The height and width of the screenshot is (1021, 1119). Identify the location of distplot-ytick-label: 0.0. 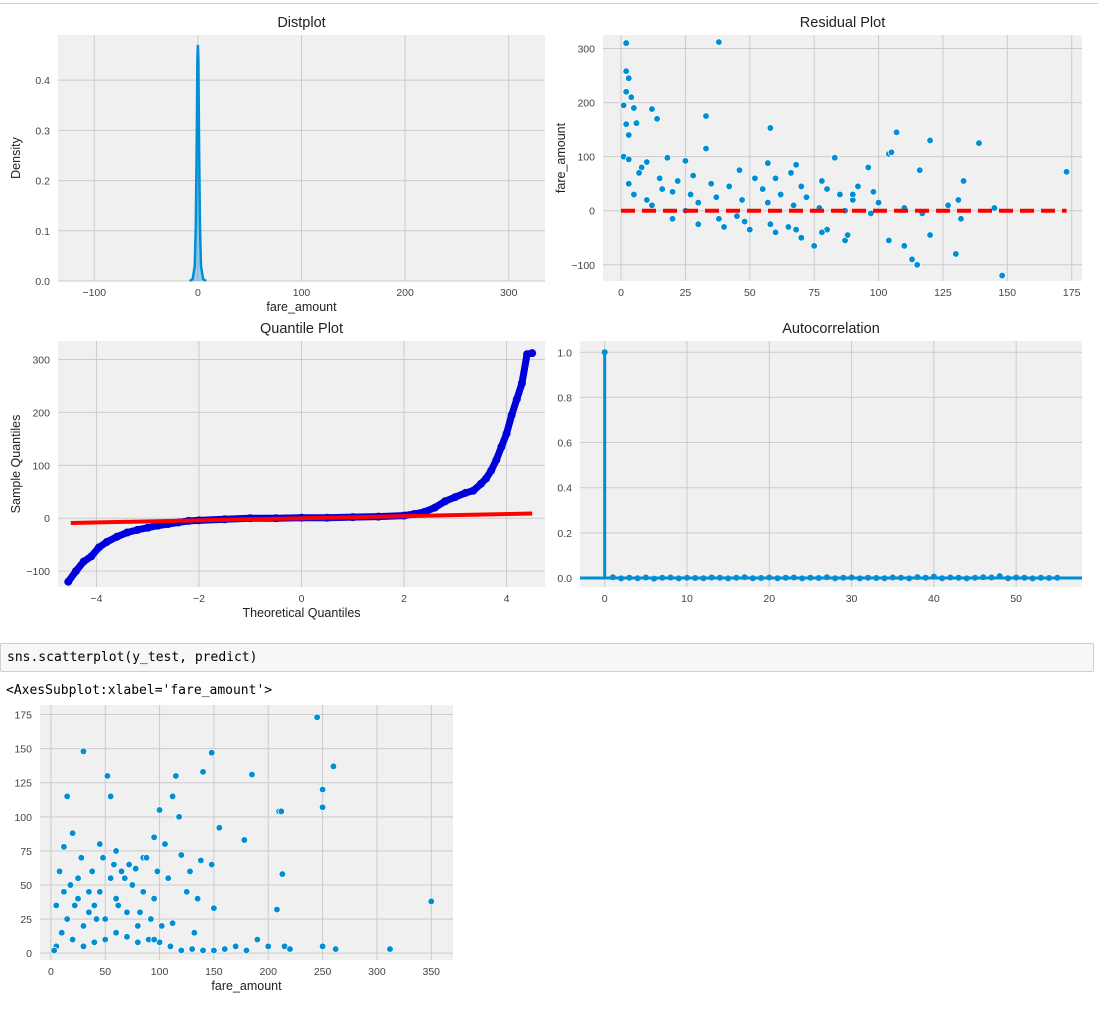
(42, 282).